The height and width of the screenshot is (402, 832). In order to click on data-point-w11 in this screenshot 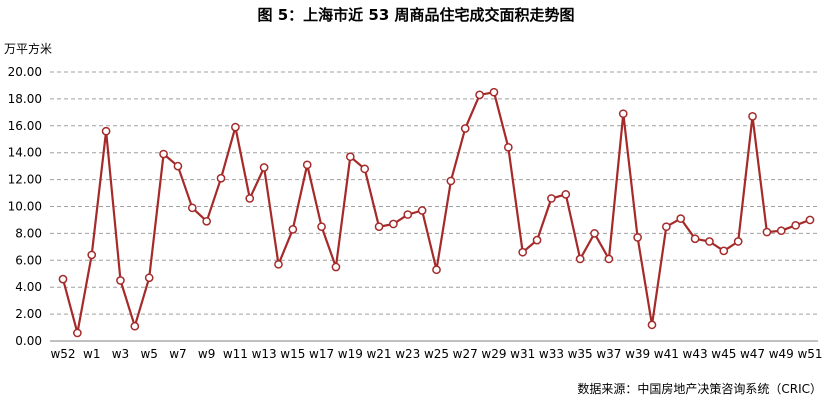, I will do `click(235, 127)`.